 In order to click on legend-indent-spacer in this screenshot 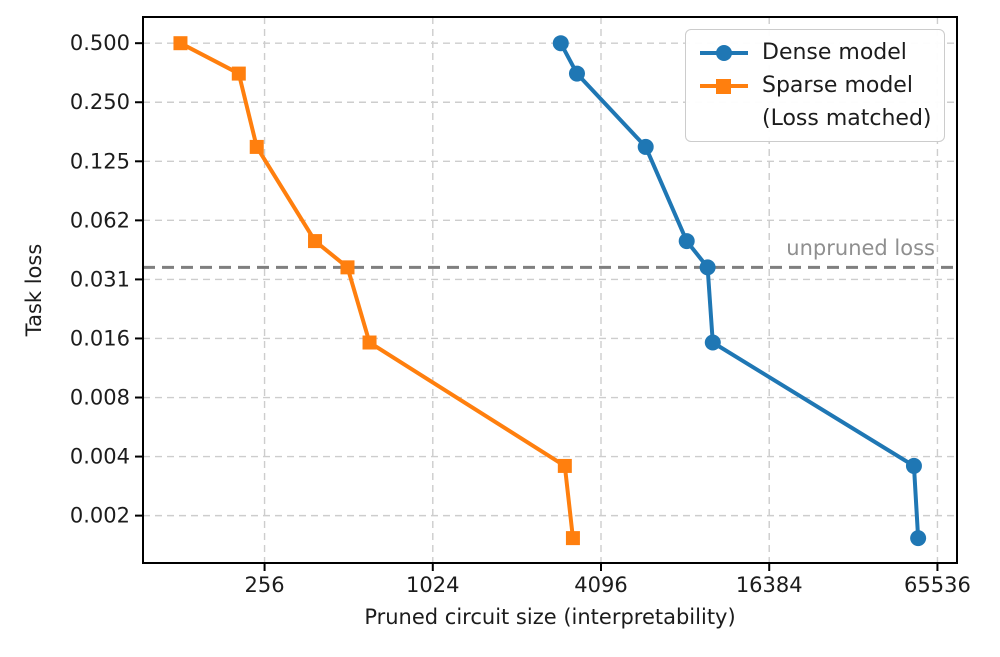, I will do `click(724, 118)`.